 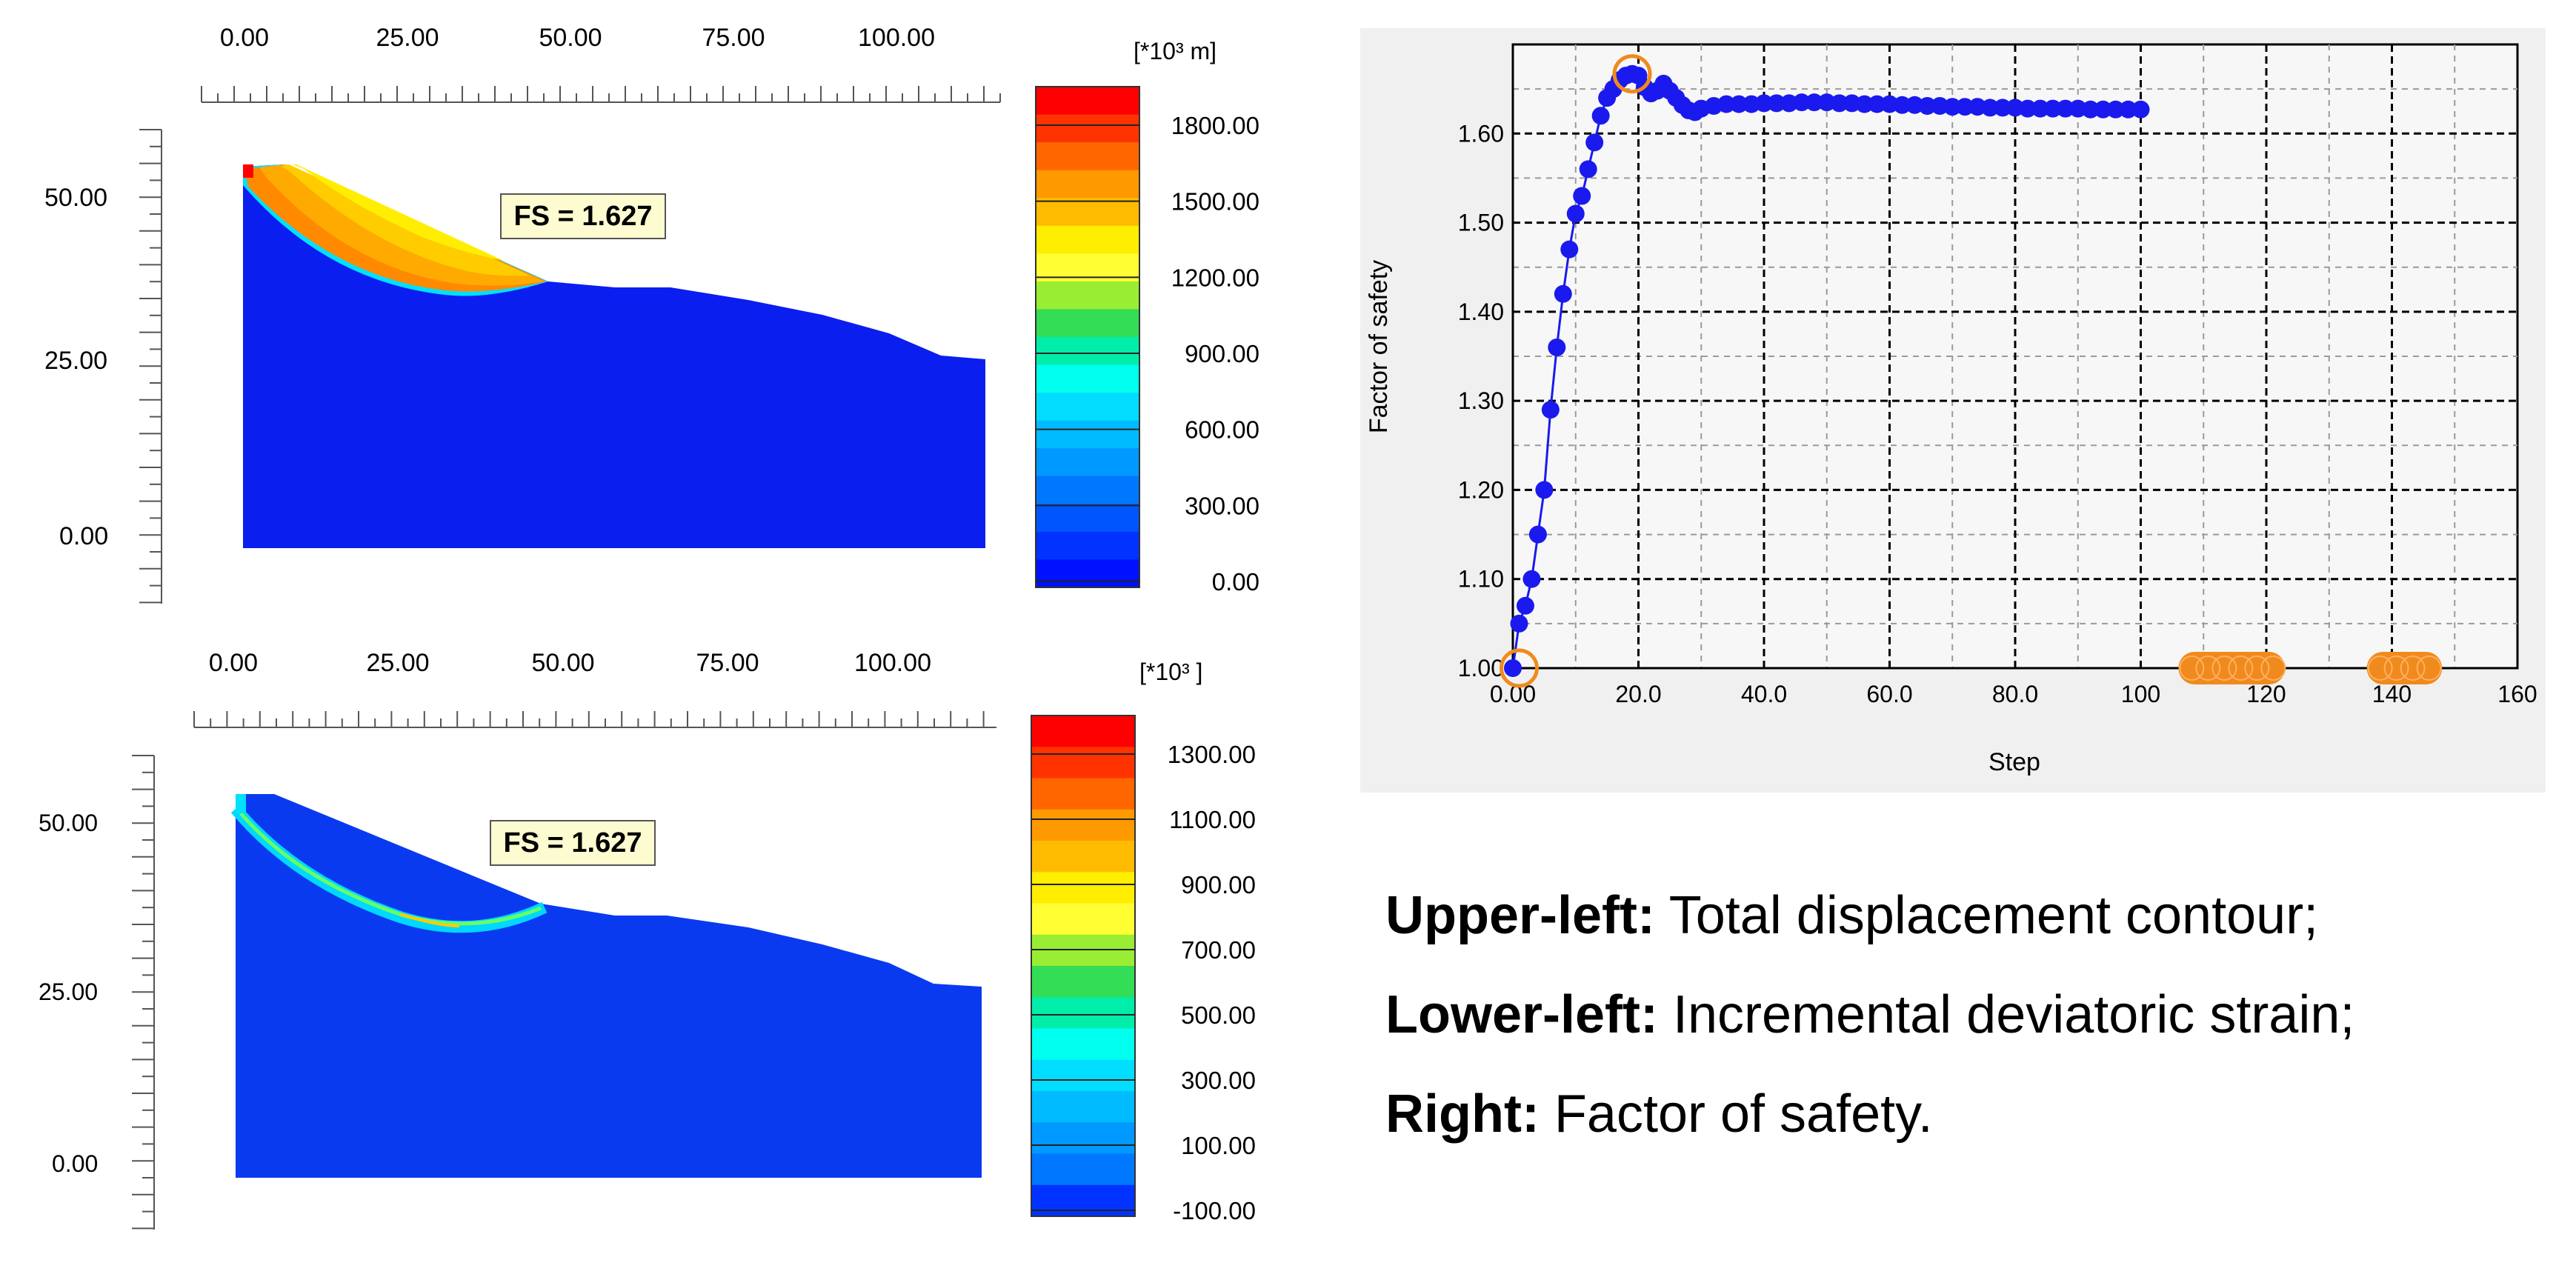 What do you see at coordinates (1520, 915) in the screenshot?
I see `caption-key: Upper-left:` at bounding box center [1520, 915].